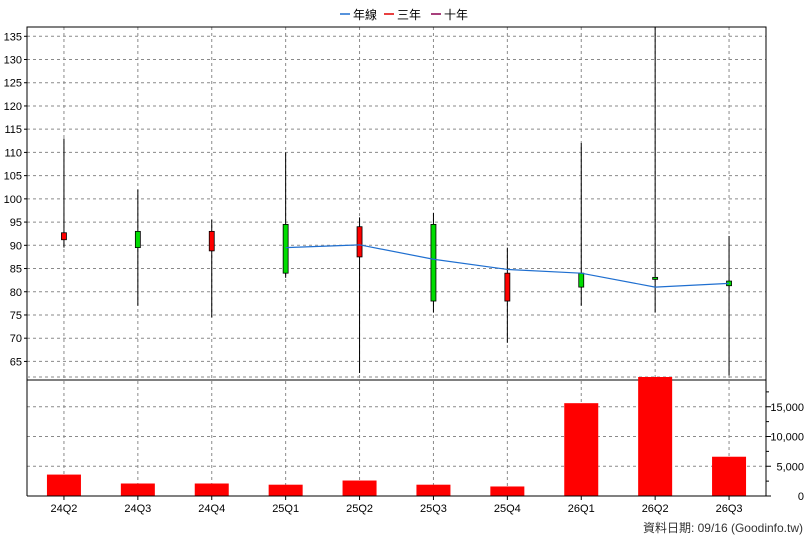 The height and width of the screenshot is (540, 808). Describe the element at coordinates (433, 509) in the screenshot. I see `x-tick-label: 25Q3` at that location.